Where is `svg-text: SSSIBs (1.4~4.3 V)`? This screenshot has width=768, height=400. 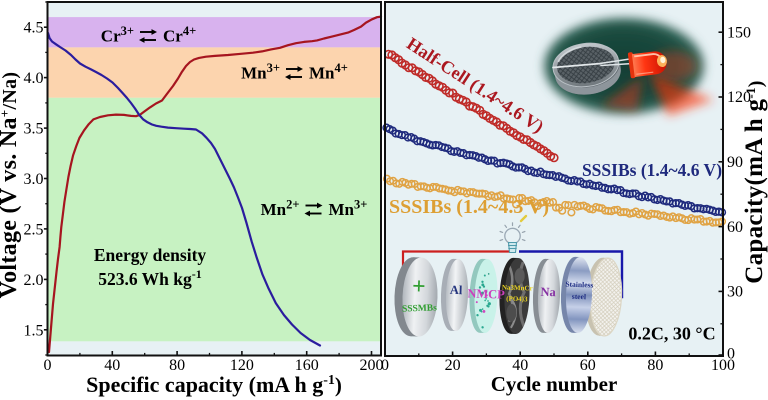
svg-text: SSSIBs (1.4~4.3 V) is located at coordinates (469, 207).